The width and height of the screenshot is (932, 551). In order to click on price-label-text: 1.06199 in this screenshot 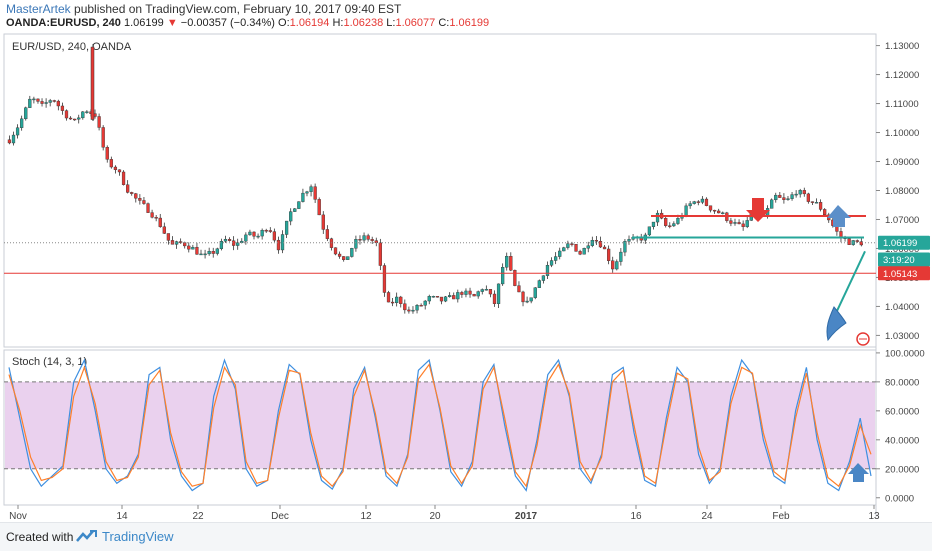, I will do `click(900, 243)`.